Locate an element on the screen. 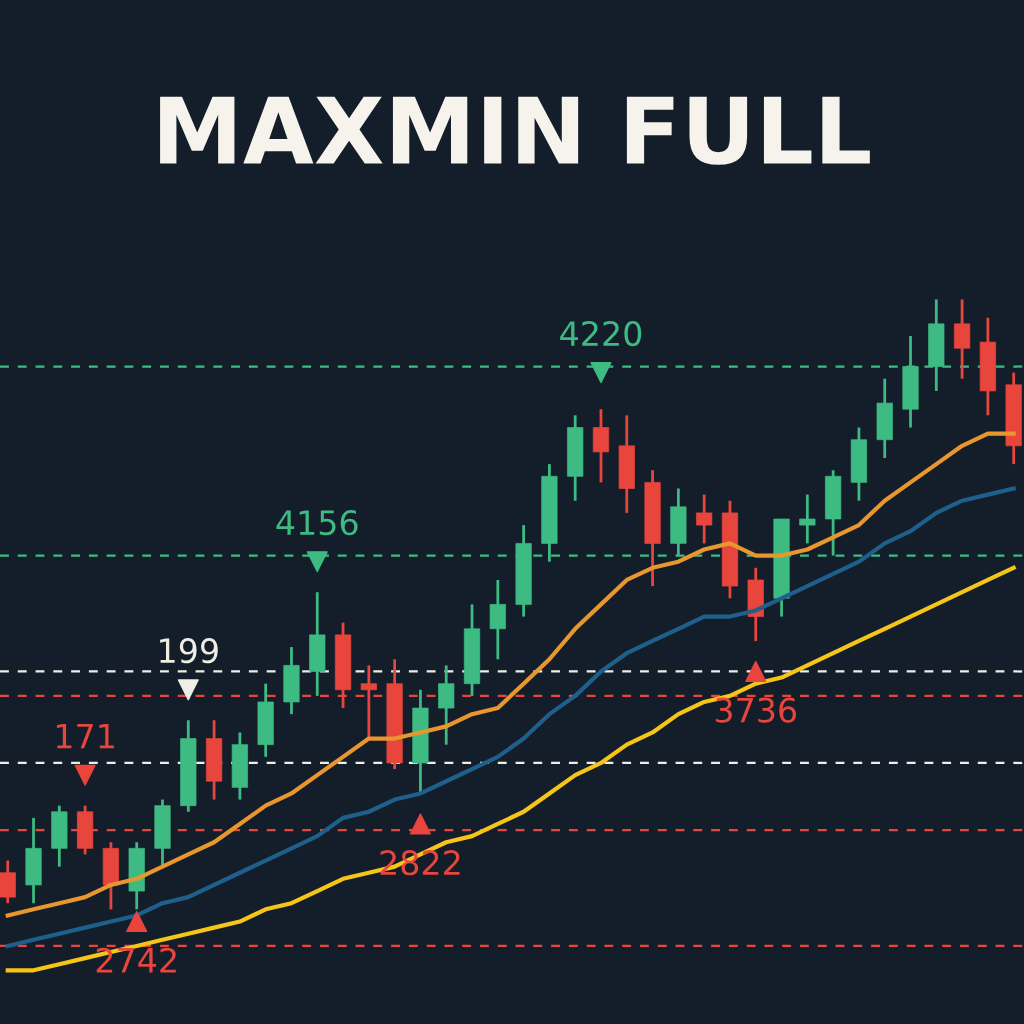  text: 2742 is located at coordinates (136, 960).